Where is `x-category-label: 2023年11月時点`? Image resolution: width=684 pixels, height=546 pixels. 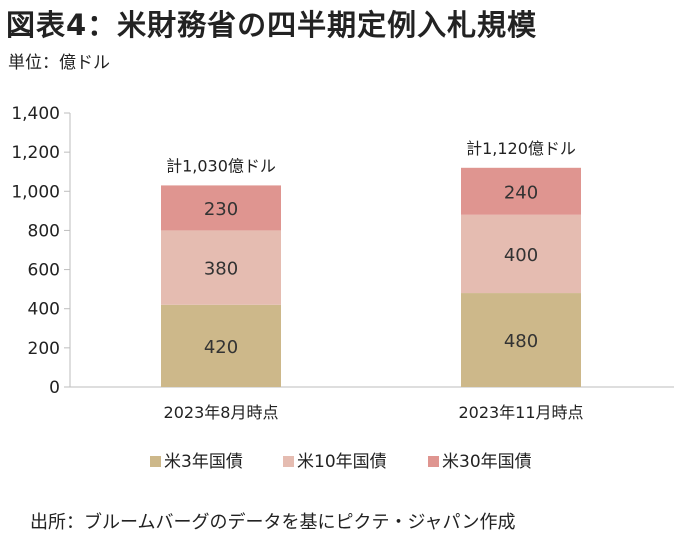 x-category-label: 2023年11月時点 is located at coordinates (520, 412).